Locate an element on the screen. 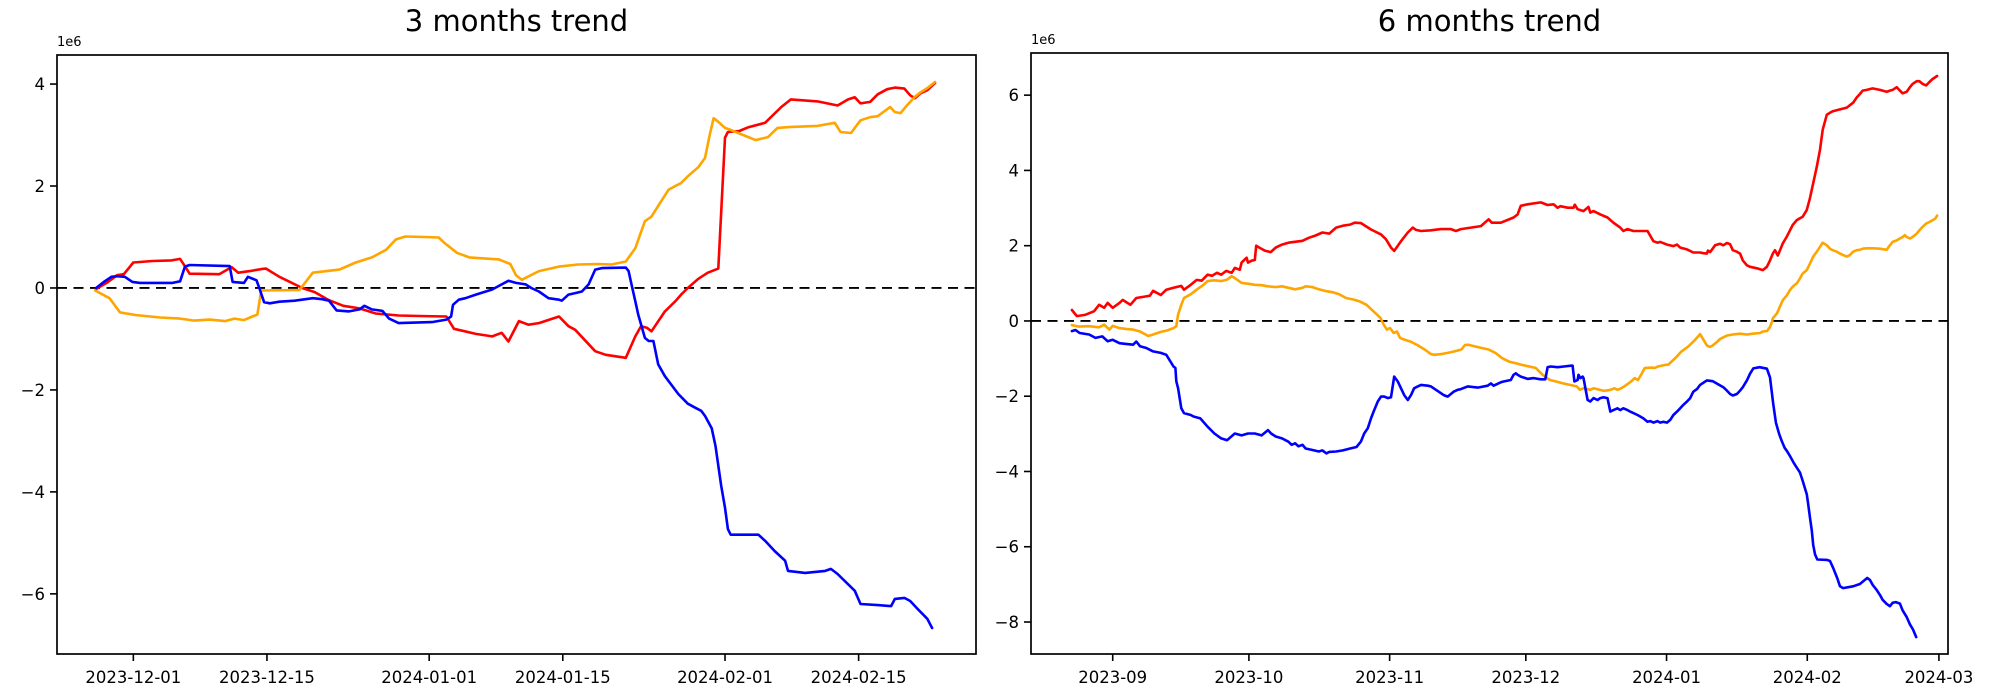 The height and width of the screenshot is (700, 2000). x-tick-label: 2023-12-01 is located at coordinates (133, 677).